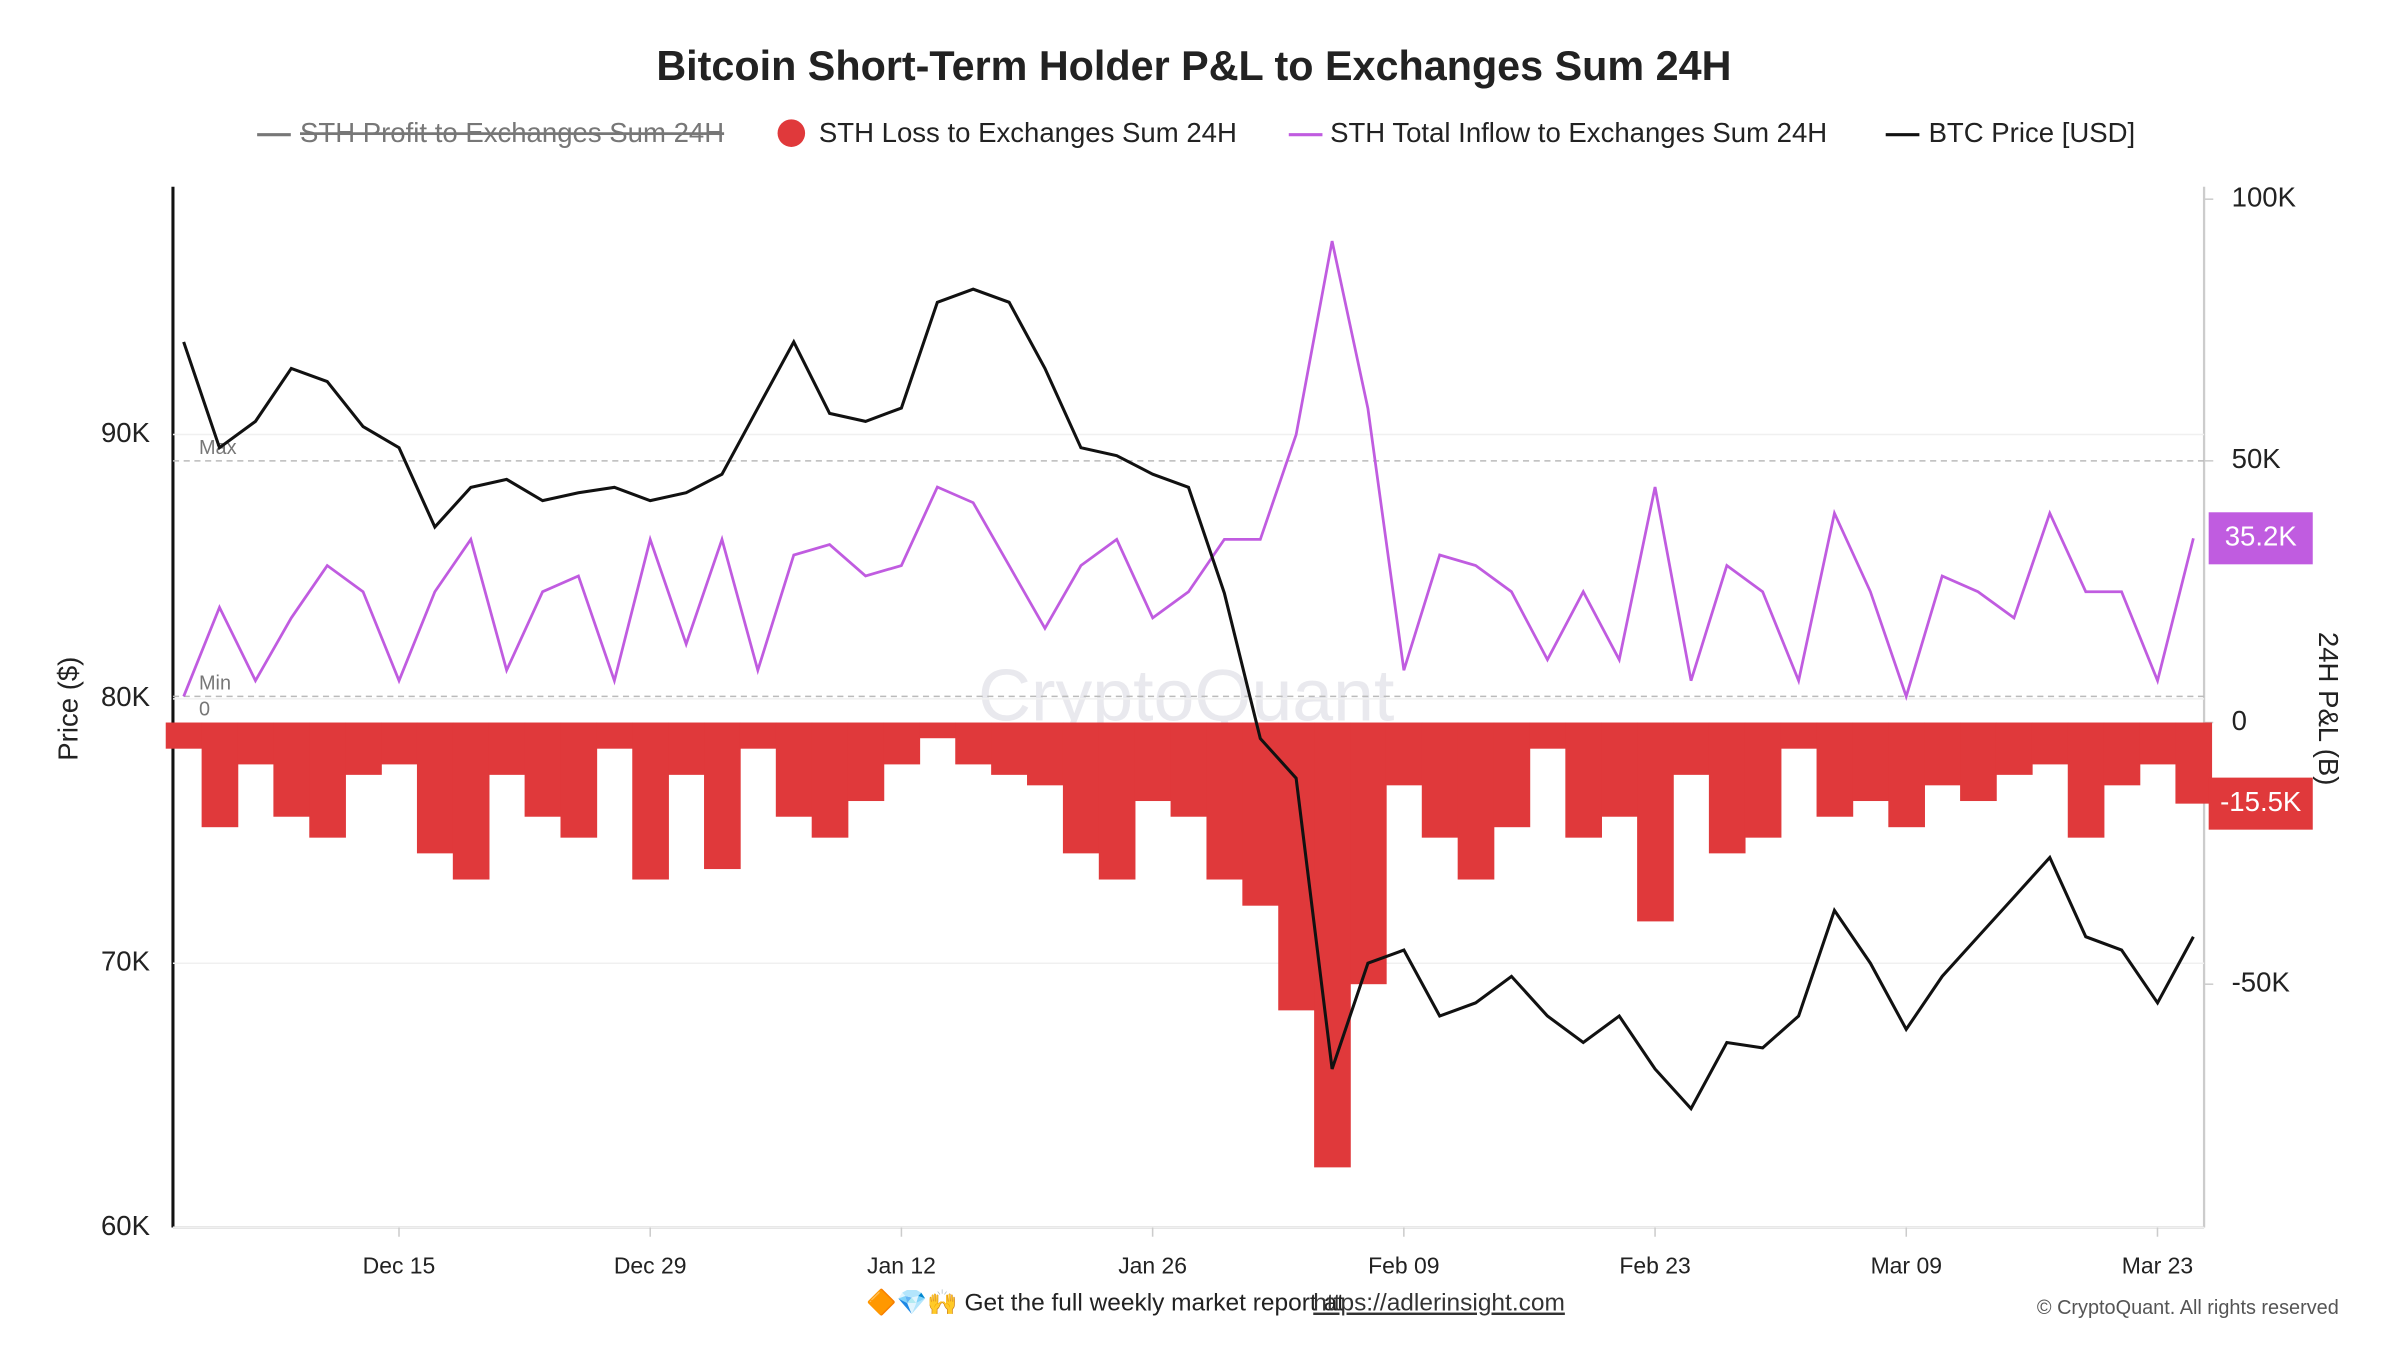  What do you see at coordinates (512, 132) in the screenshot?
I see `legend-label: STH Profit to Exchanges Sum 24H` at bounding box center [512, 132].